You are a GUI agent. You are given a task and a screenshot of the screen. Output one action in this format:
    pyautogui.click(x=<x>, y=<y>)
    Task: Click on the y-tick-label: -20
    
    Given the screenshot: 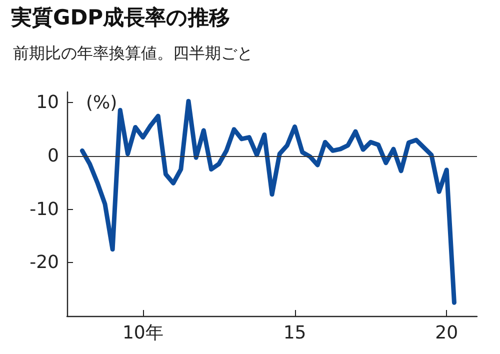 What is the action you would take?
    pyautogui.click(x=44, y=263)
    